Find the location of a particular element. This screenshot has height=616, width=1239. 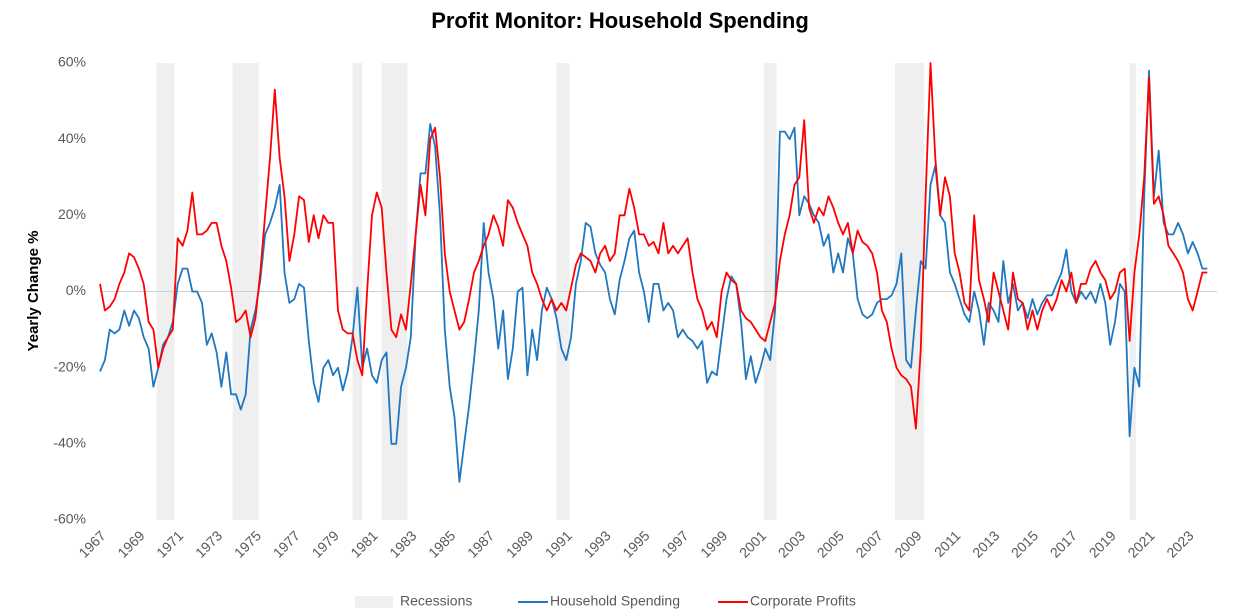

x-tick-label: 2005 is located at coordinates (830, 543).